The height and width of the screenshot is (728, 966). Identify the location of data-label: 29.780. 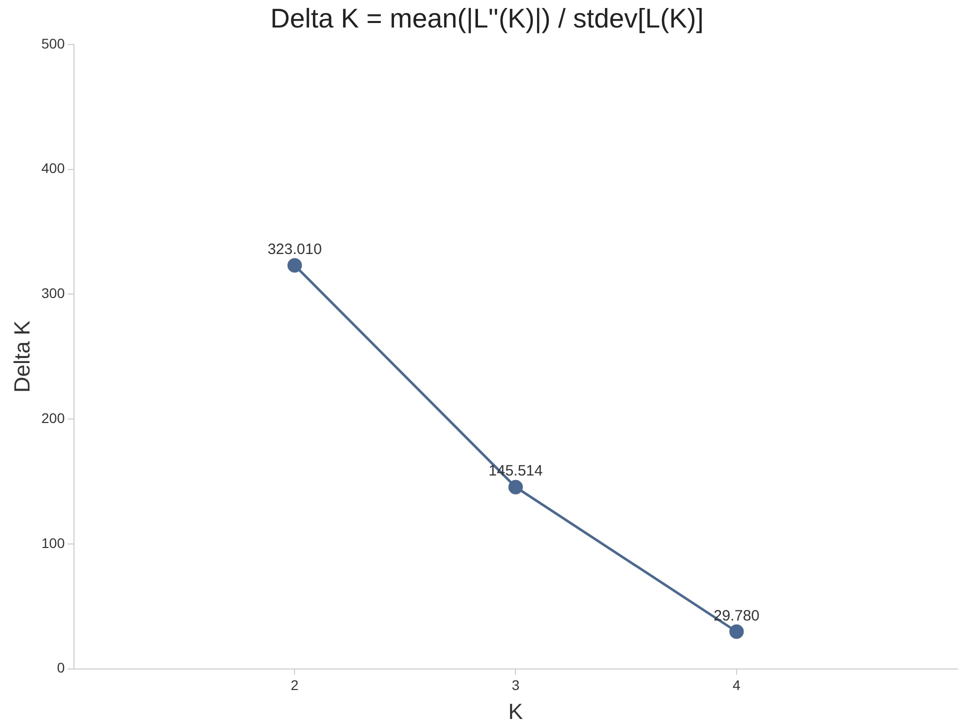
(737, 615).